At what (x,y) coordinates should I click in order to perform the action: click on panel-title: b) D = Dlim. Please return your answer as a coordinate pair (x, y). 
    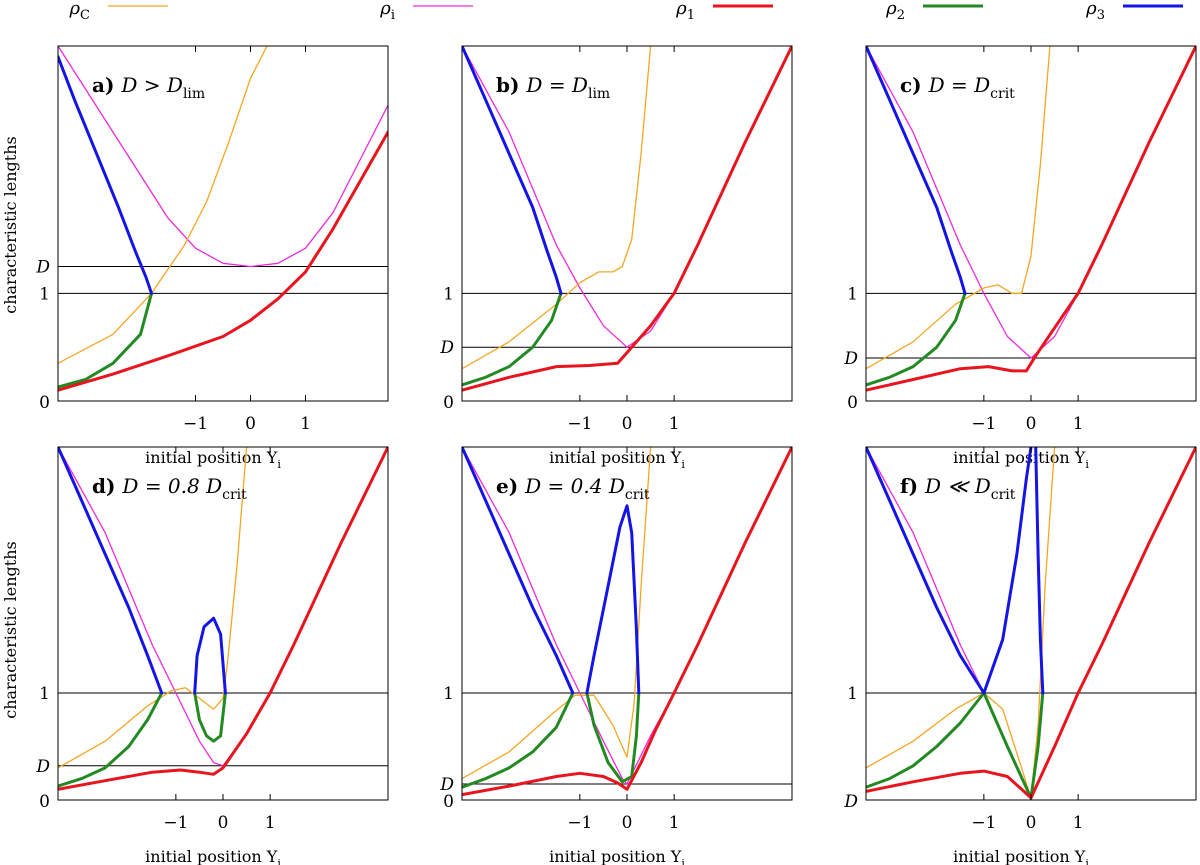
    Looking at the image, I should click on (553, 87).